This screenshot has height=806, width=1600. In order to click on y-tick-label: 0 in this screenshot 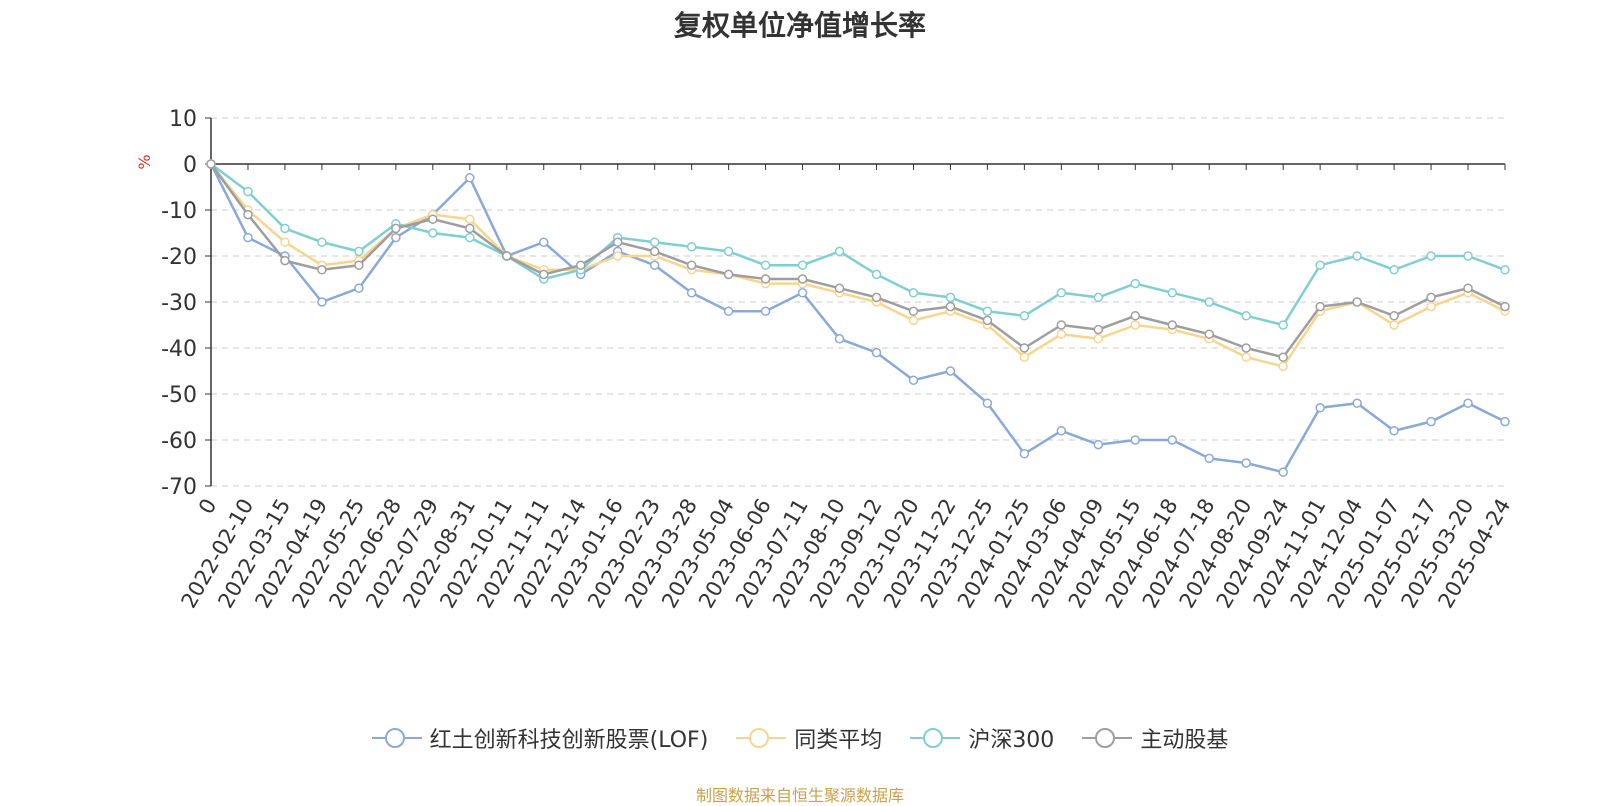, I will do `click(190, 165)`.